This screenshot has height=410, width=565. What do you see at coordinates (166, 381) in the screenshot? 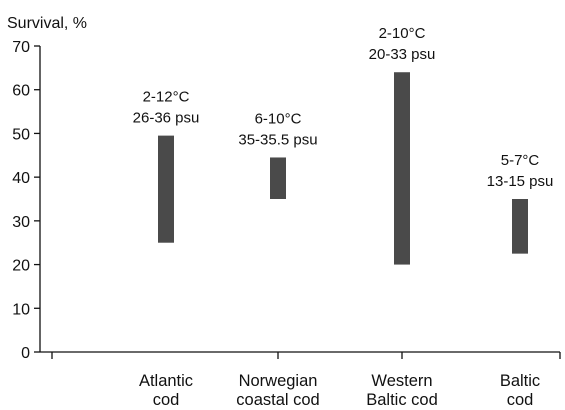
I see `category-label: Atlantic` at bounding box center [166, 381].